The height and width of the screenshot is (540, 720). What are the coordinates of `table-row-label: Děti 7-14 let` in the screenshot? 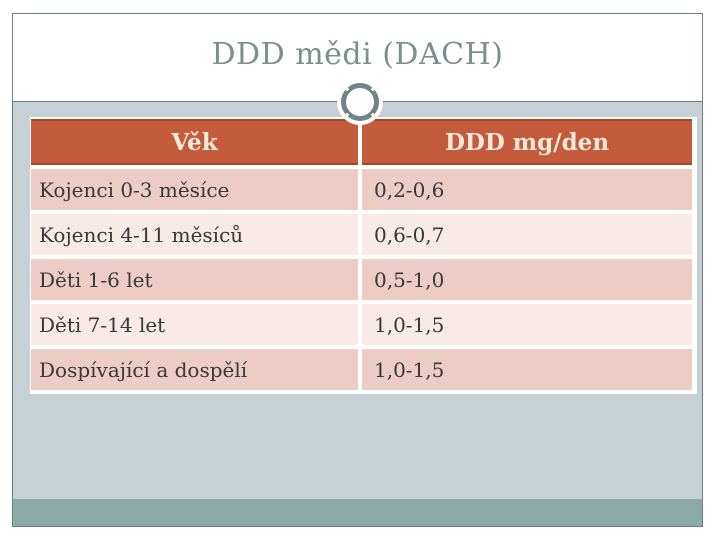 It's located at (194, 324).